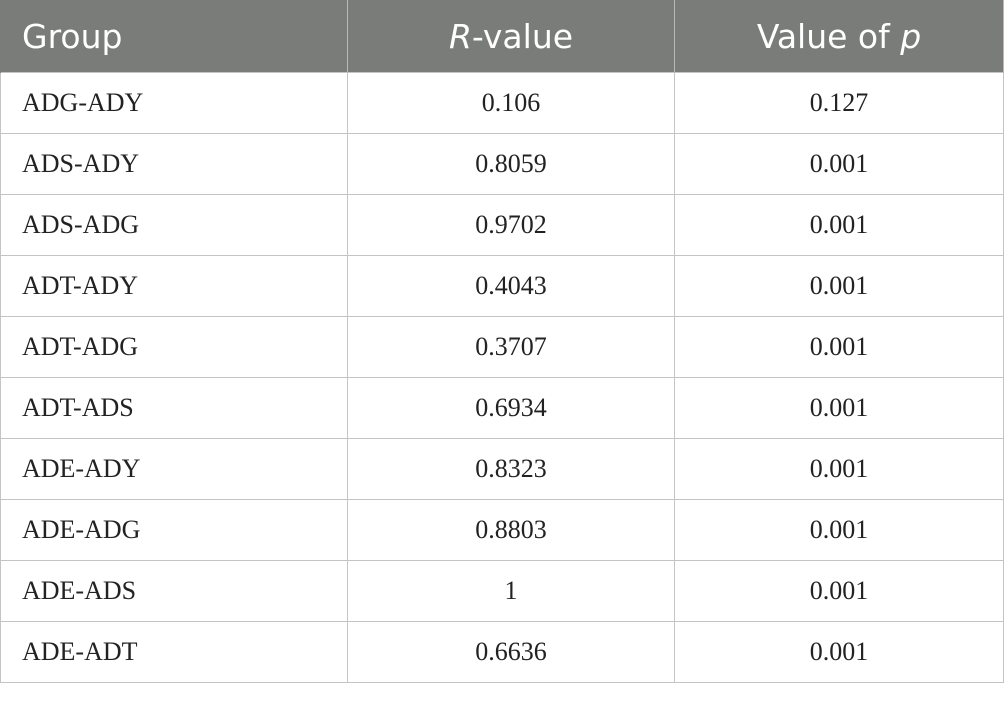 The width and height of the screenshot is (1005, 705). What do you see at coordinates (522, 36) in the screenshot?
I see `header-r-suffix: -value` at bounding box center [522, 36].